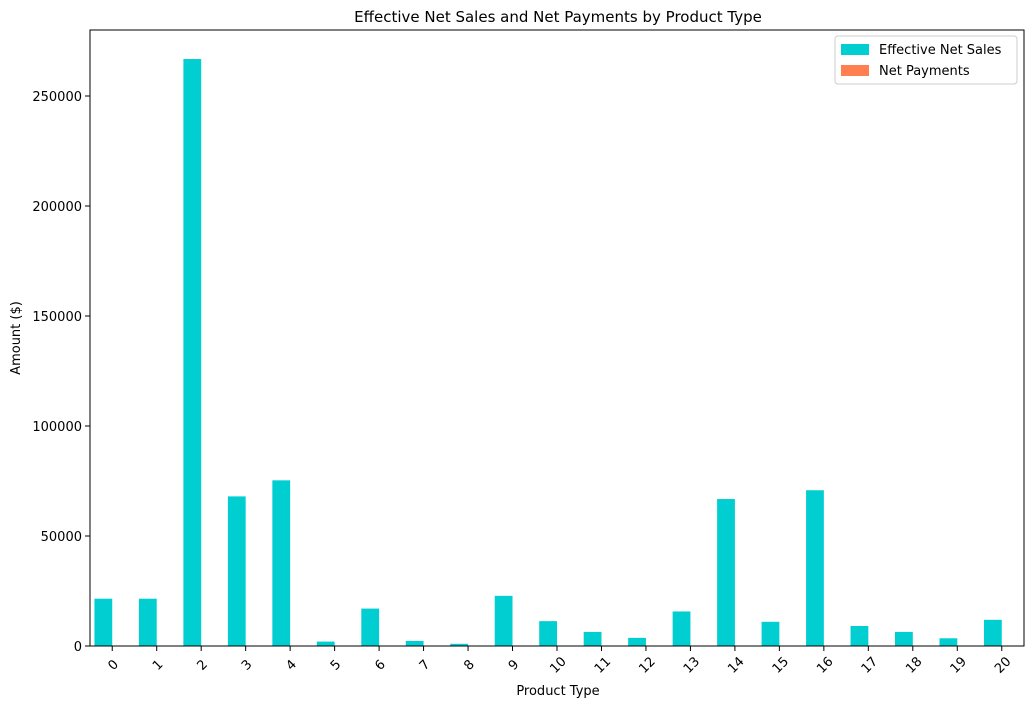 This screenshot has width=1032, height=712. What do you see at coordinates (61, 537) in the screenshot?
I see `y-tick-label-1: 50000` at bounding box center [61, 537].